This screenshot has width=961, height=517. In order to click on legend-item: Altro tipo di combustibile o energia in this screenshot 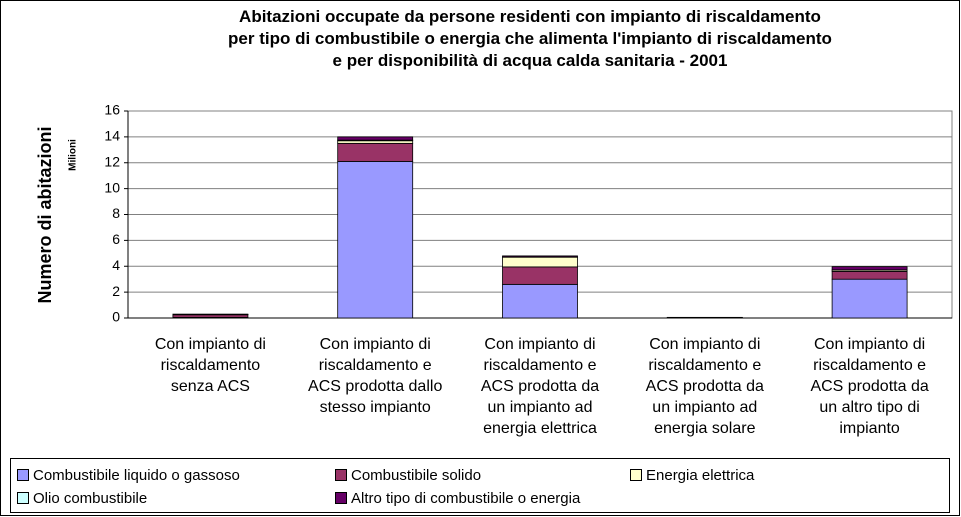, I will do `click(457, 498)`.